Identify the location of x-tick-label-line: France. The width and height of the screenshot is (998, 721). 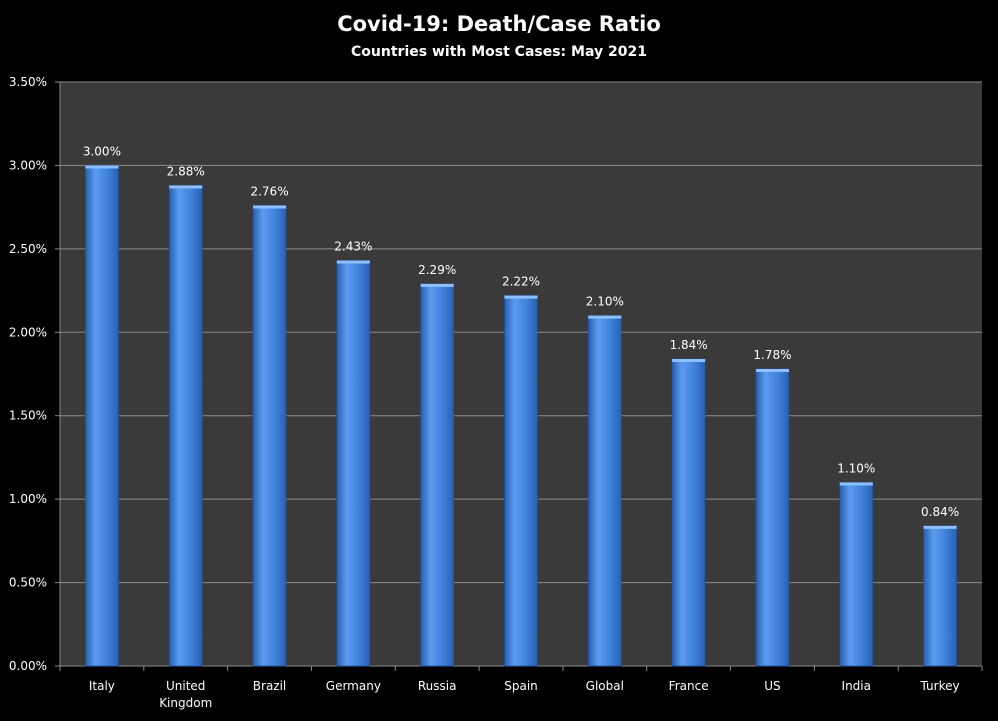
(689, 686).